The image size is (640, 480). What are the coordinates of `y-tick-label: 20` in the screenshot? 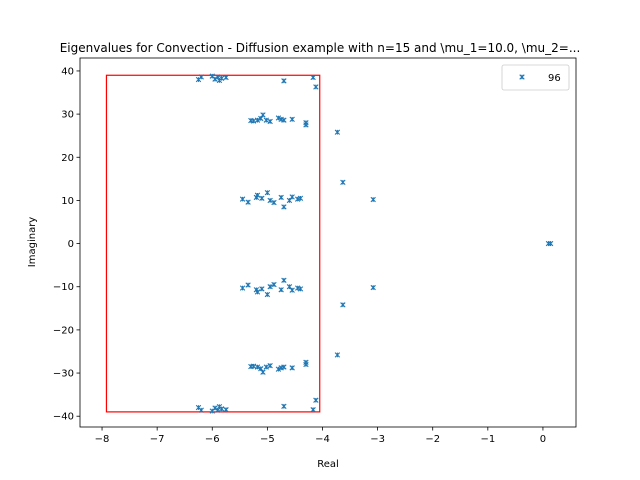 It's located at (67, 158).